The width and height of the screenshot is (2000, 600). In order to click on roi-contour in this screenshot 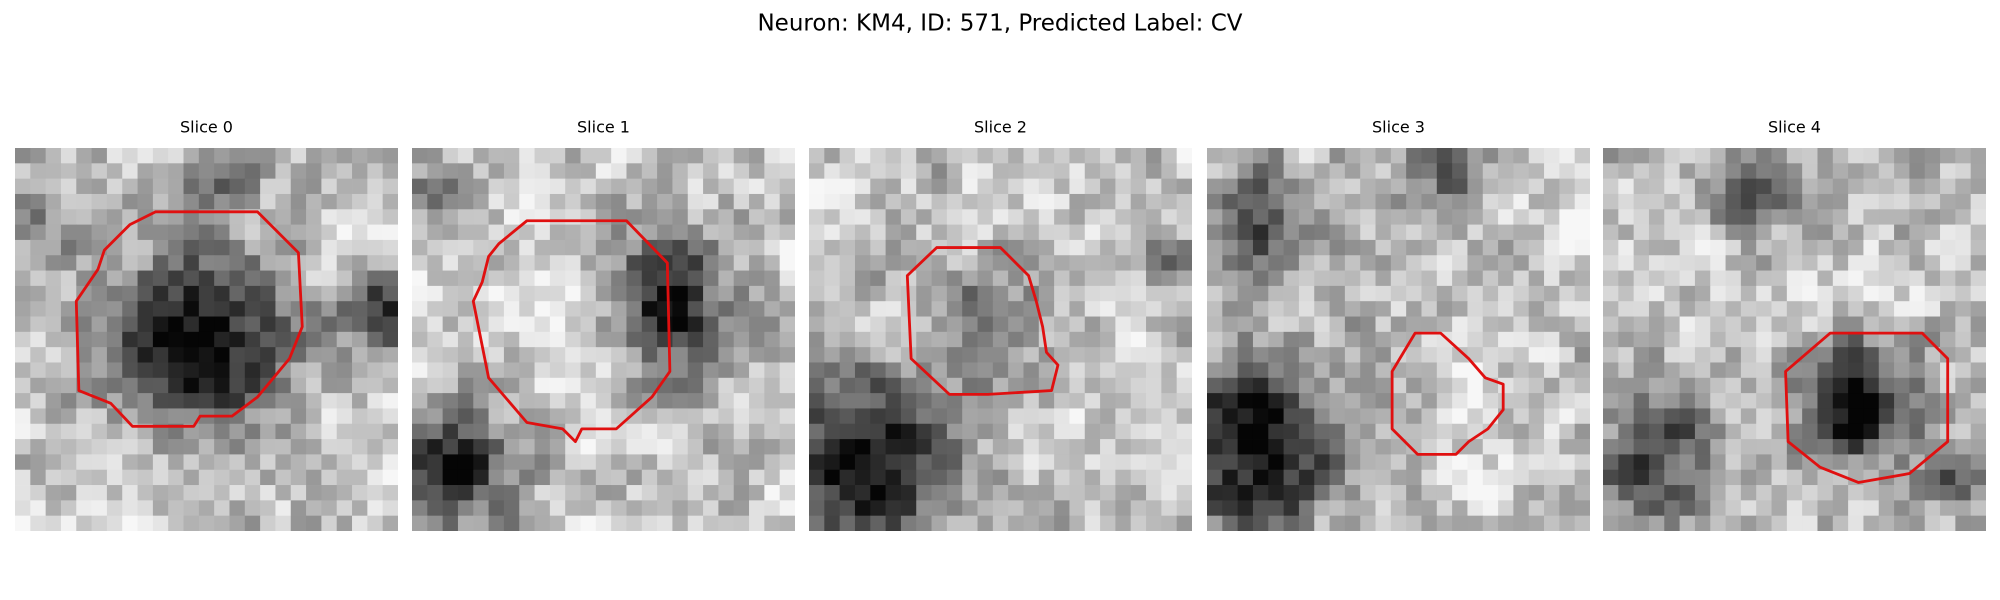, I will do `click(571, 331)`.